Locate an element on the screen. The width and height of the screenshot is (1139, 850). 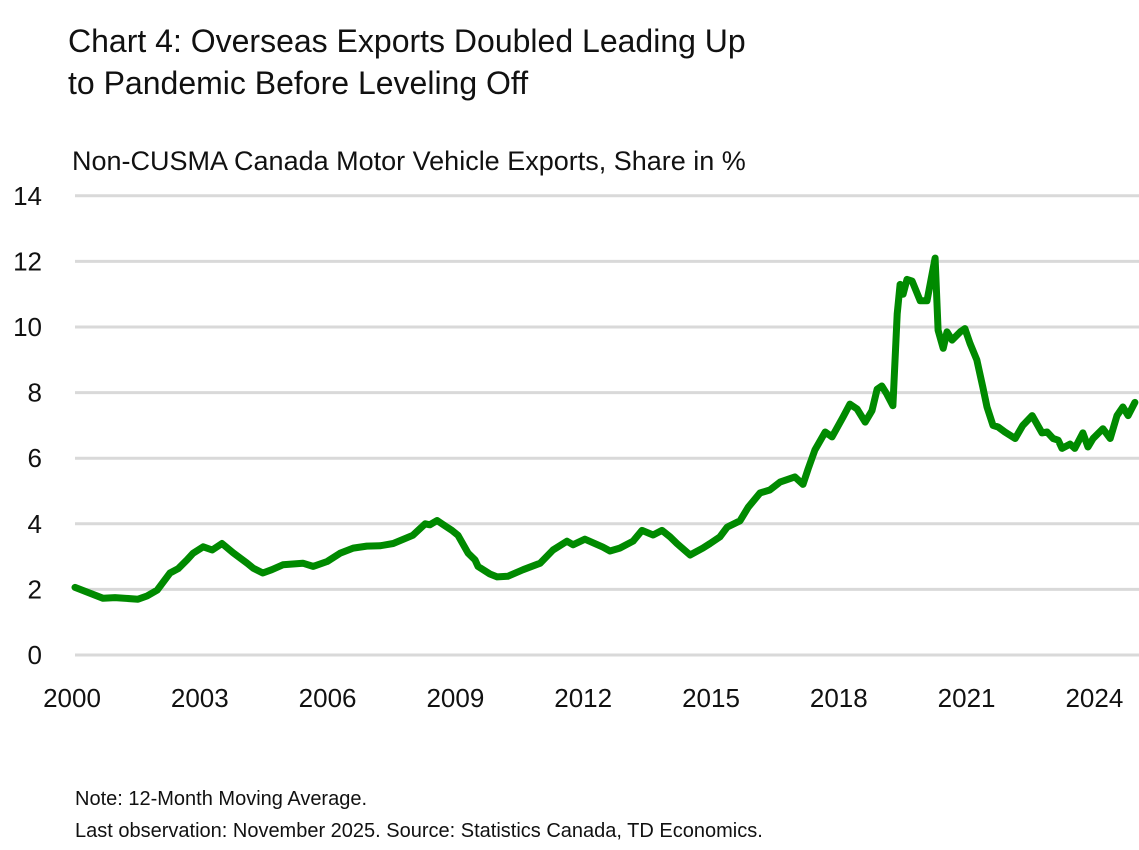
y-tick-label: 6 is located at coordinates (35, 458).